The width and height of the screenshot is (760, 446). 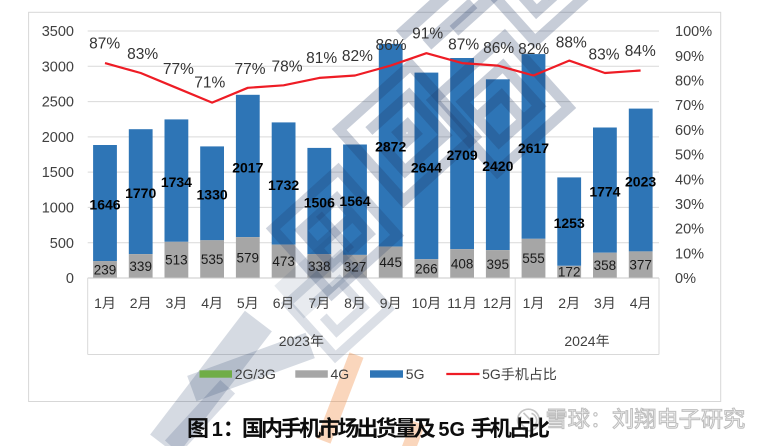 I want to click on svg-text: 81%, so click(x=321, y=58).